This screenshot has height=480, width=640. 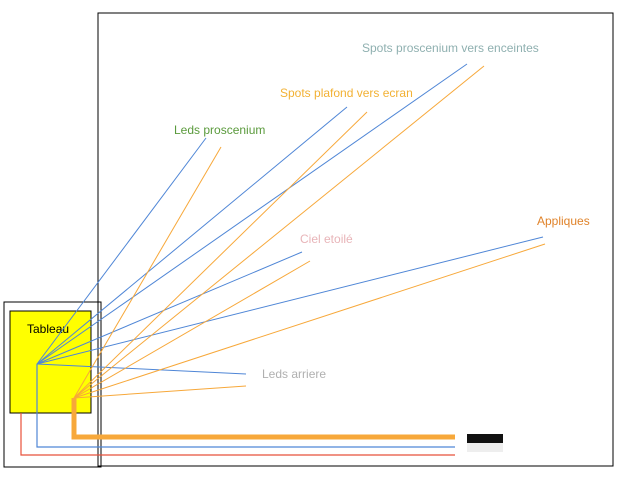 What do you see at coordinates (326, 239) in the screenshot?
I see `label-ciel-etoile: Ciel etoilé` at bounding box center [326, 239].